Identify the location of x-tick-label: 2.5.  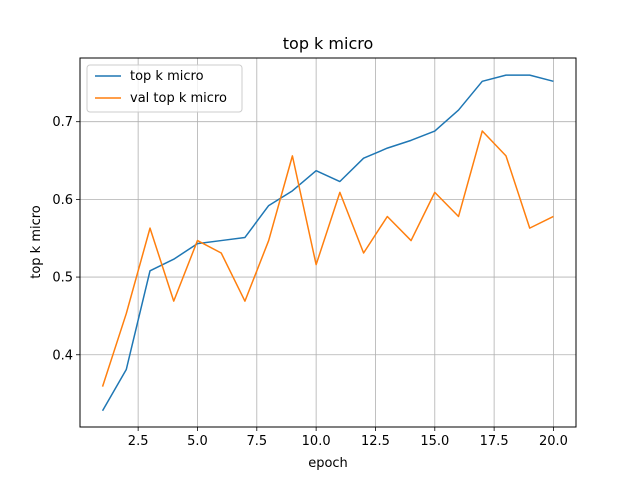
(138, 441).